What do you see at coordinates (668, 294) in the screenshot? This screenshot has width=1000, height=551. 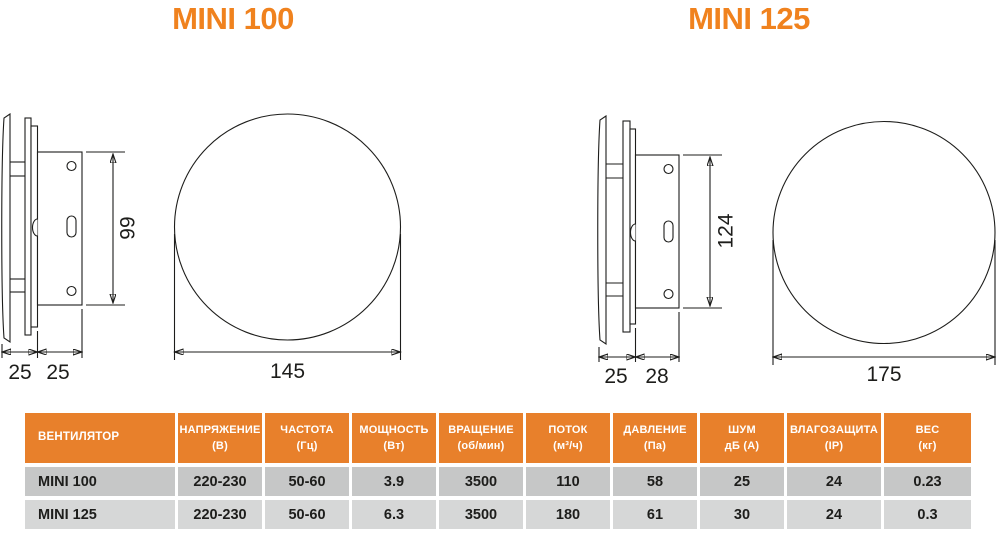 I see `mini125-screw-hole-bottom` at bounding box center [668, 294].